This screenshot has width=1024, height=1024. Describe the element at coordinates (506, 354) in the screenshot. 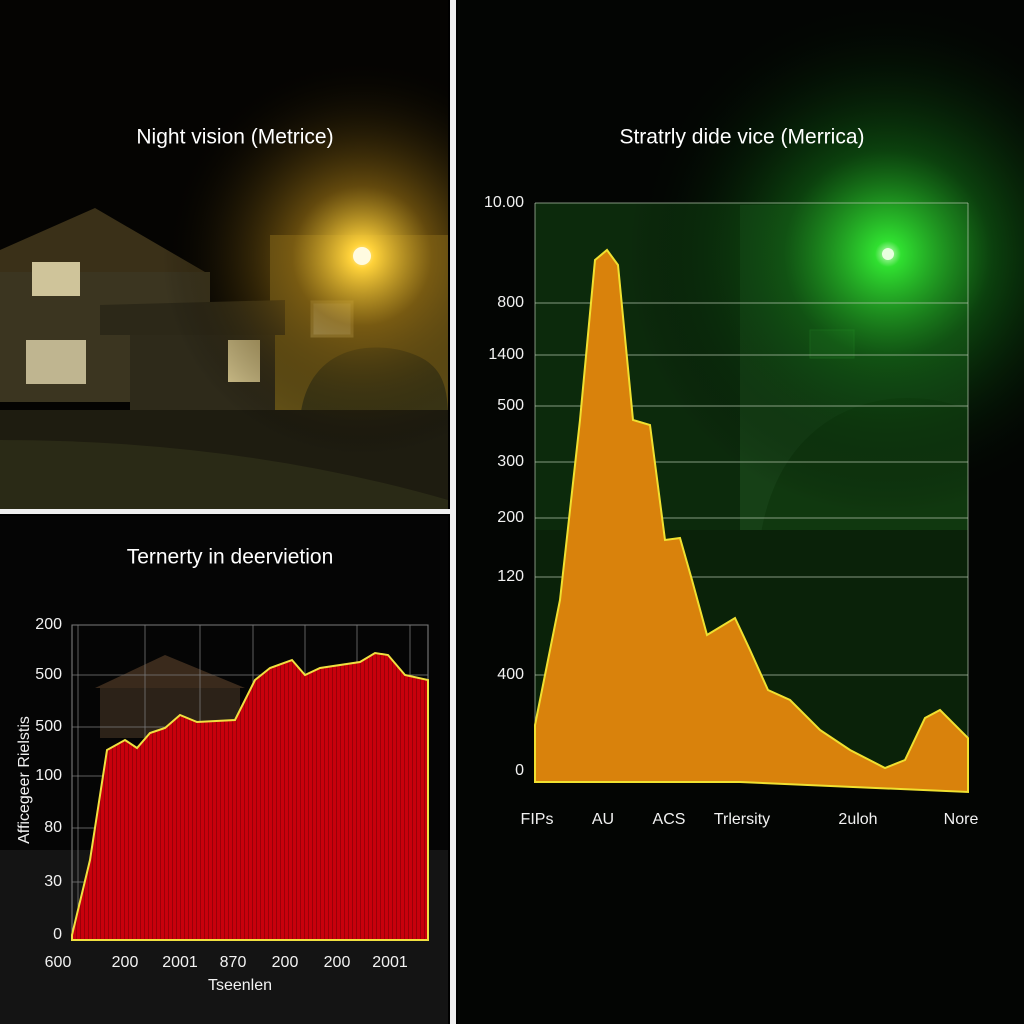

I see `y-tick-label: 1400` at that location.